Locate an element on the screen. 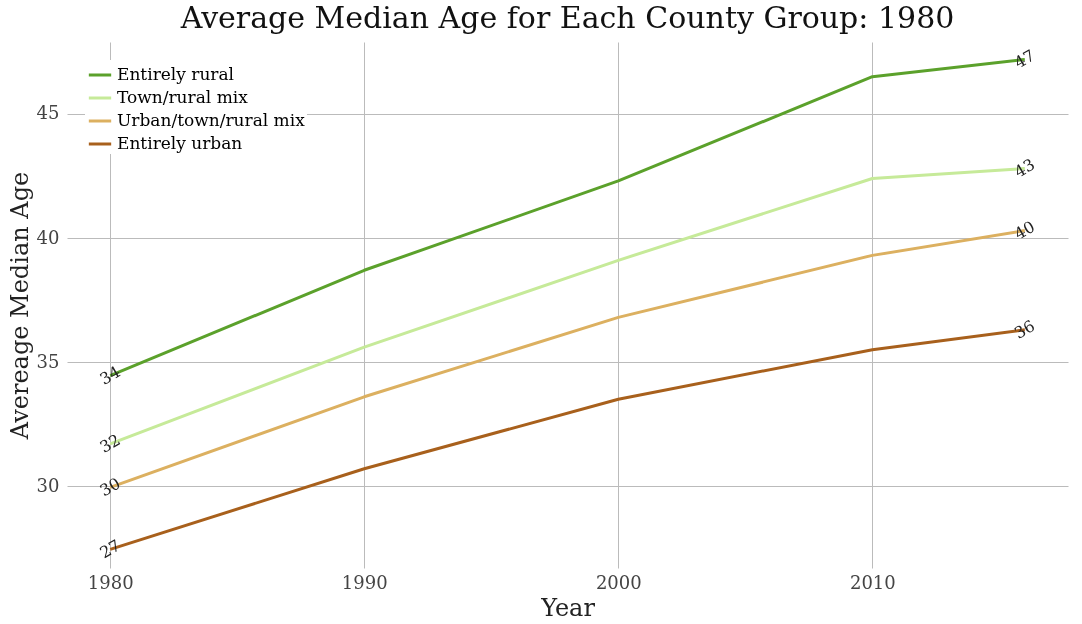 Image resolution: width=1082 pixels, height=624 pixels. y-tick-label: 35 is located at coordinates (48, 361).